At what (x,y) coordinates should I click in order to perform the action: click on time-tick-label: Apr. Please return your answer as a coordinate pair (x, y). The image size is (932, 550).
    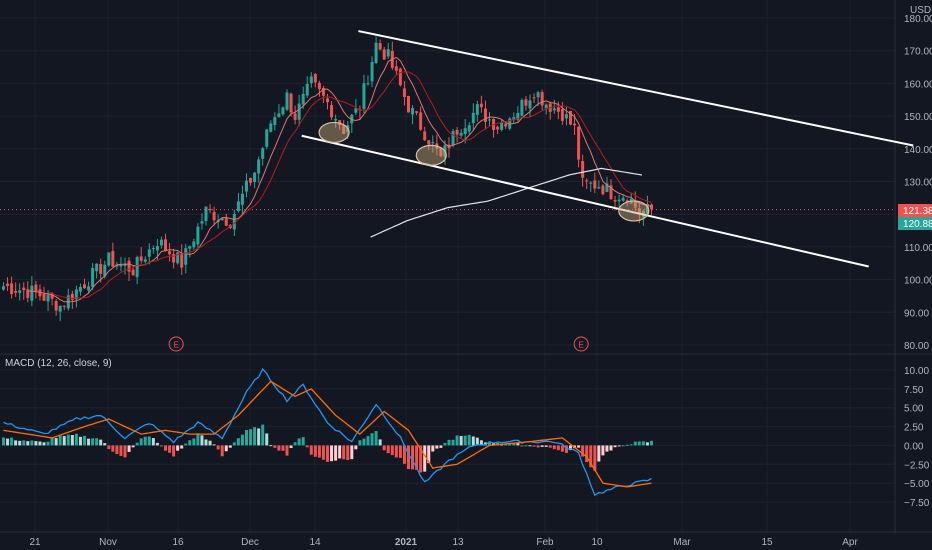
    Looking at the image, I should click on (850, 542).